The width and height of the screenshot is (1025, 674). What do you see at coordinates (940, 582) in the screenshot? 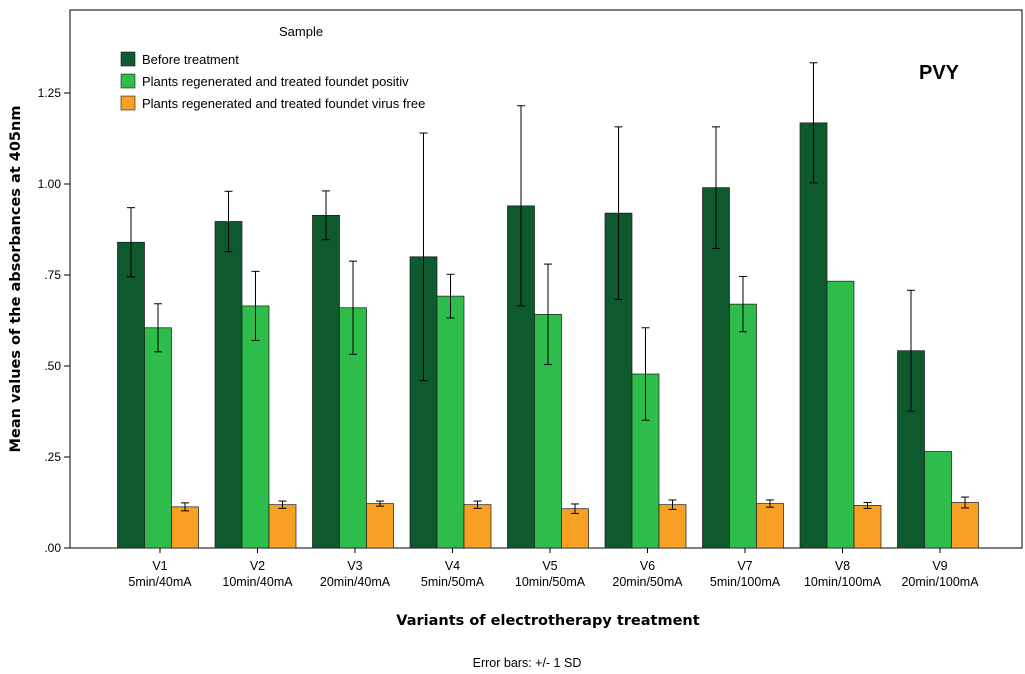
I see `x-tick-sublabel: 20min/100mA` at bounding box center [940, 582].